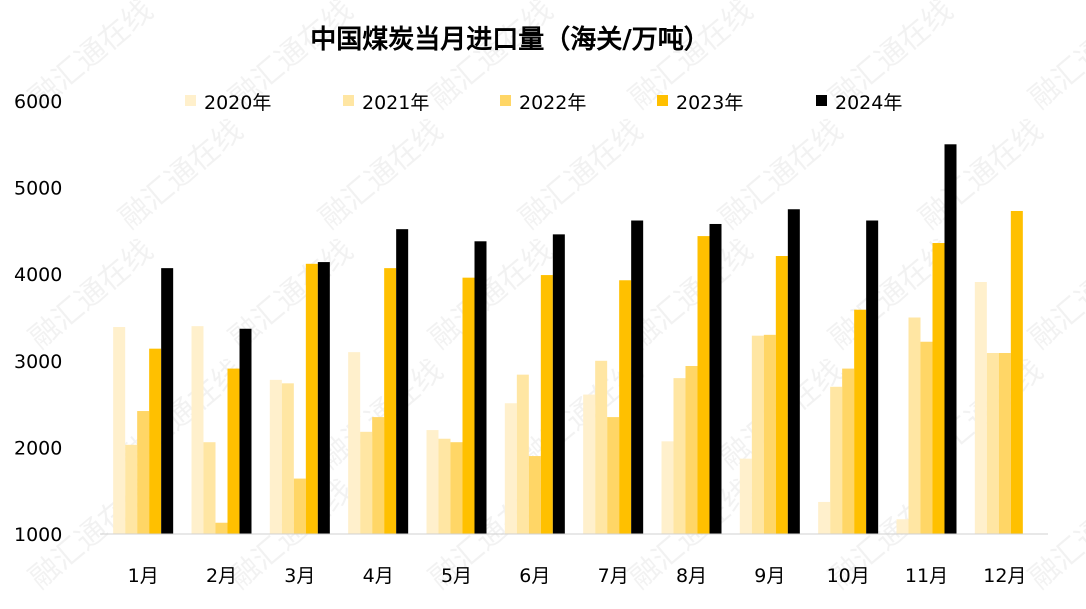 Image resolution: width=1086 pixels, height=609 pixels. I want to click on x-tick-label: 4月, so click(378, 576).